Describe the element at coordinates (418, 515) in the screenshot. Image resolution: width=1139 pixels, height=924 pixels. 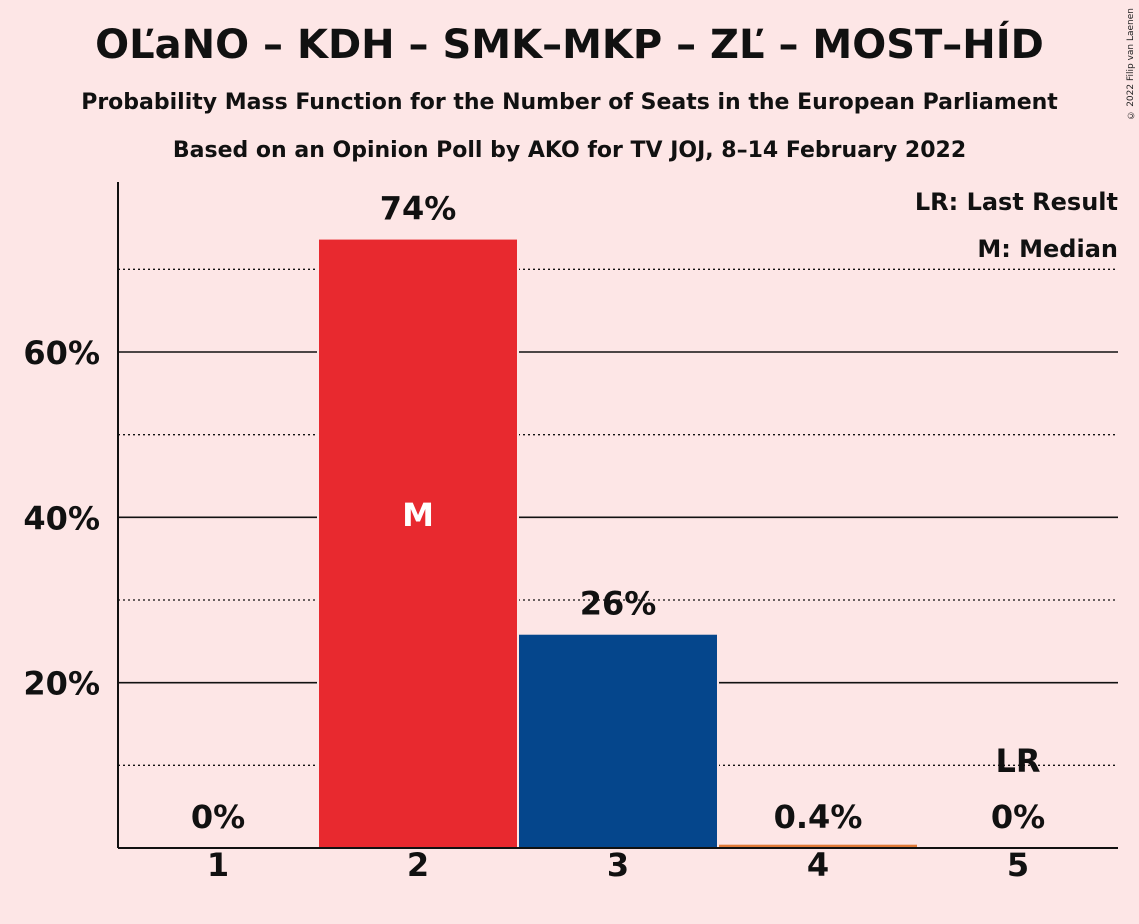
I see `median-marker: M` at that location.